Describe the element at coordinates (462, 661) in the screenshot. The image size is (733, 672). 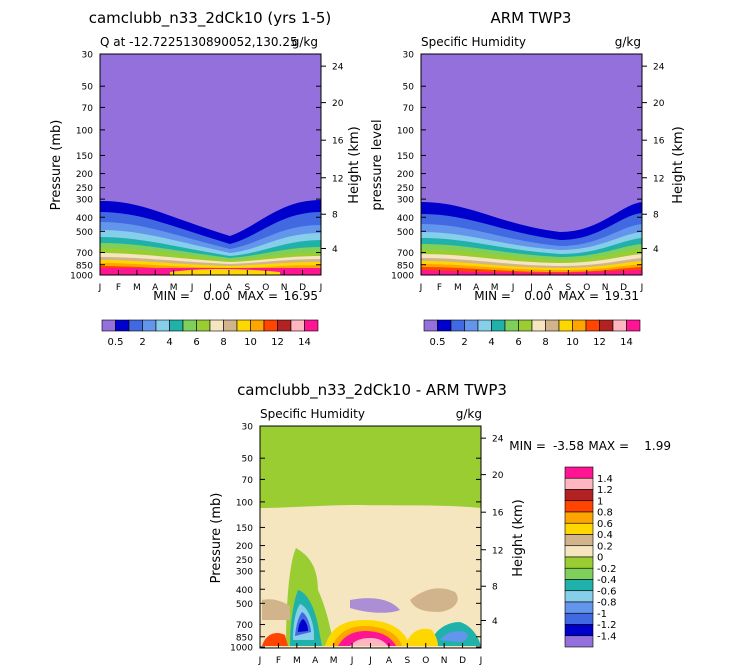
I see `x-tick-label: D` at that location.